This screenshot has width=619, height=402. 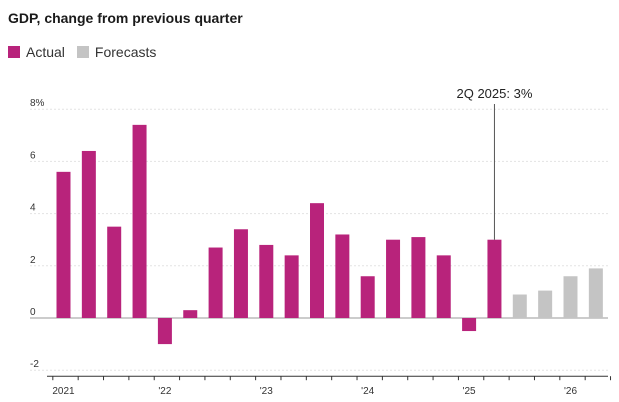 What do you see at coordinates (14, 52) in the screenshot?
I see `legend-swatch-actual` at bounding box center [14, 52].